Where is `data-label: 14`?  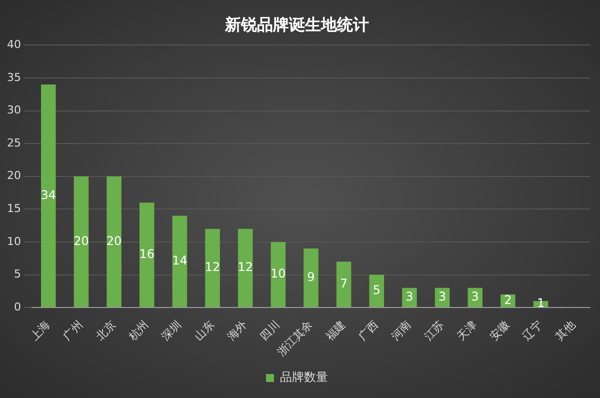 data-label: 14 is located at coordinates (180, 261).